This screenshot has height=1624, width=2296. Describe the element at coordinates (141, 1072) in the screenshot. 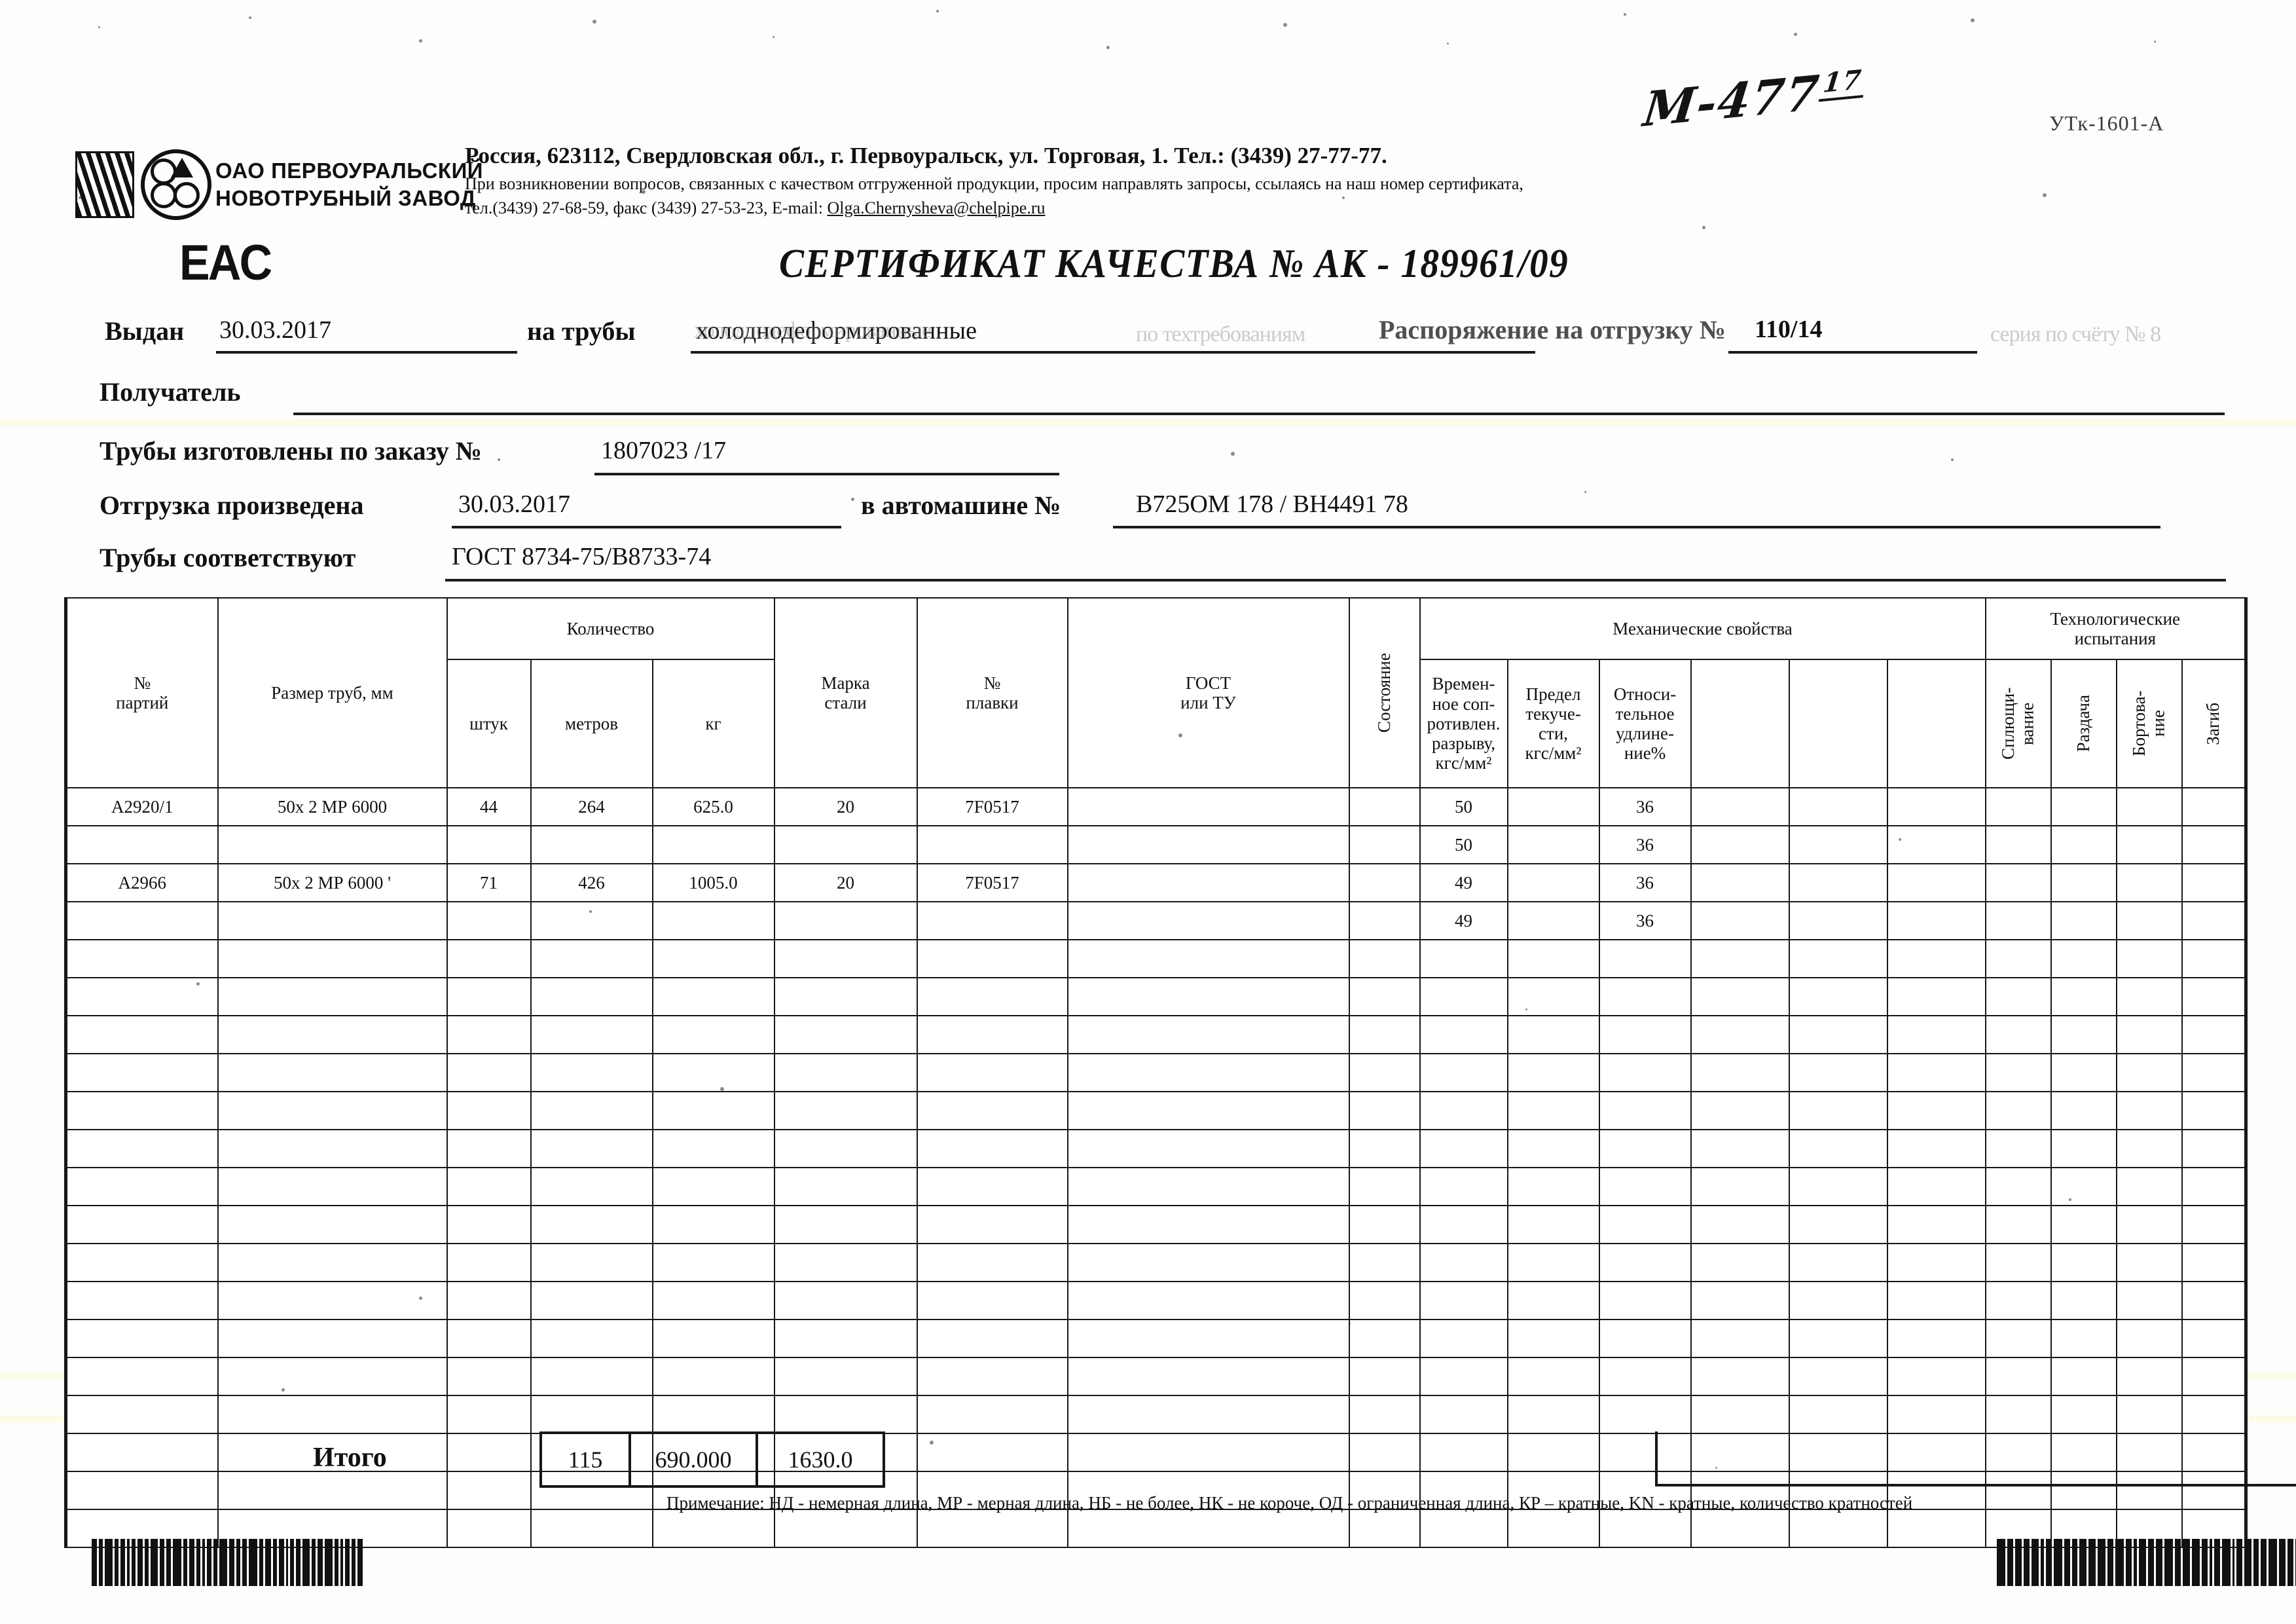

I see `cell-lot-no` at that location.